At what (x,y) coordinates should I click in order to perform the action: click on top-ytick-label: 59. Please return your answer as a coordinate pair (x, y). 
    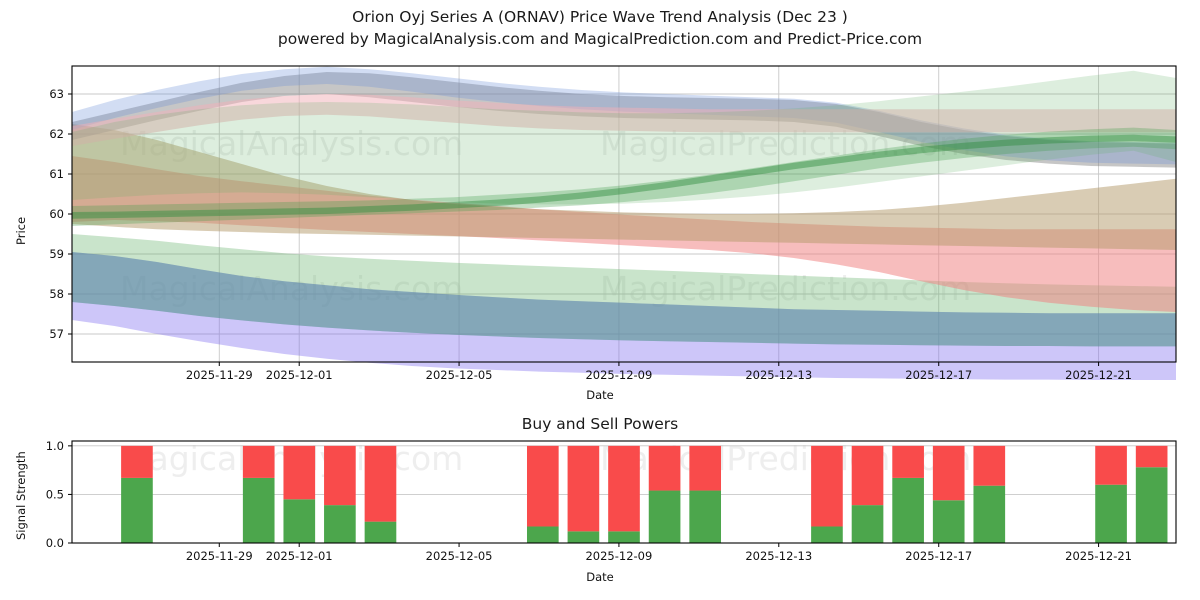
    Looking at the image, I should click on (56, 254).